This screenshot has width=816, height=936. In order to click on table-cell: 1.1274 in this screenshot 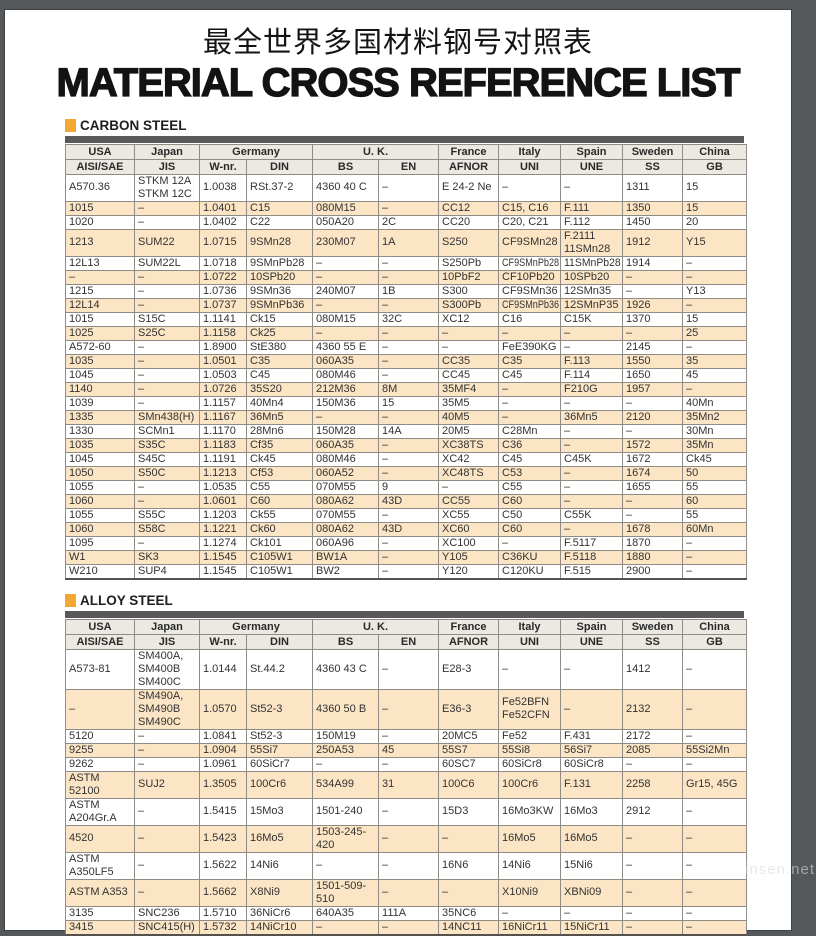, I will do `click(223, 543)`.